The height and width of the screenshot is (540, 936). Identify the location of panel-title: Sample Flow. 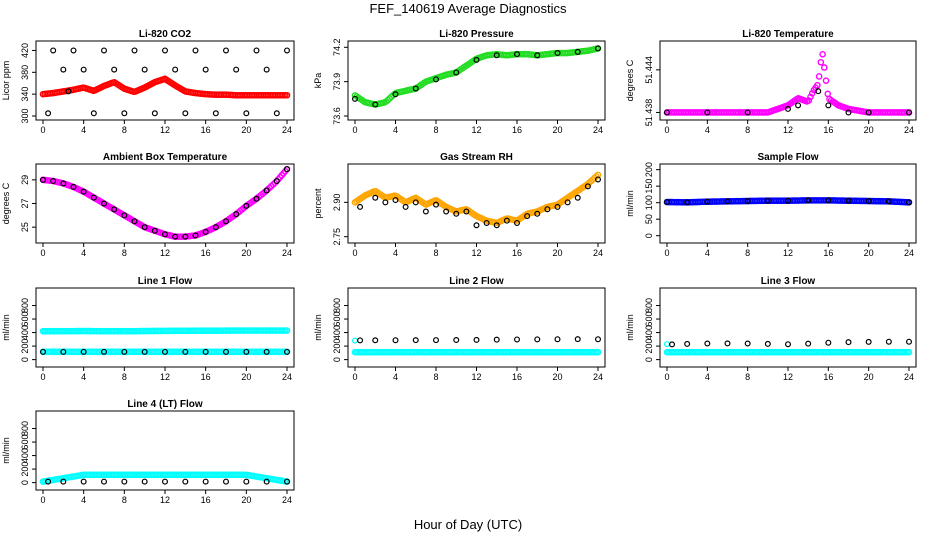
(787, 157).